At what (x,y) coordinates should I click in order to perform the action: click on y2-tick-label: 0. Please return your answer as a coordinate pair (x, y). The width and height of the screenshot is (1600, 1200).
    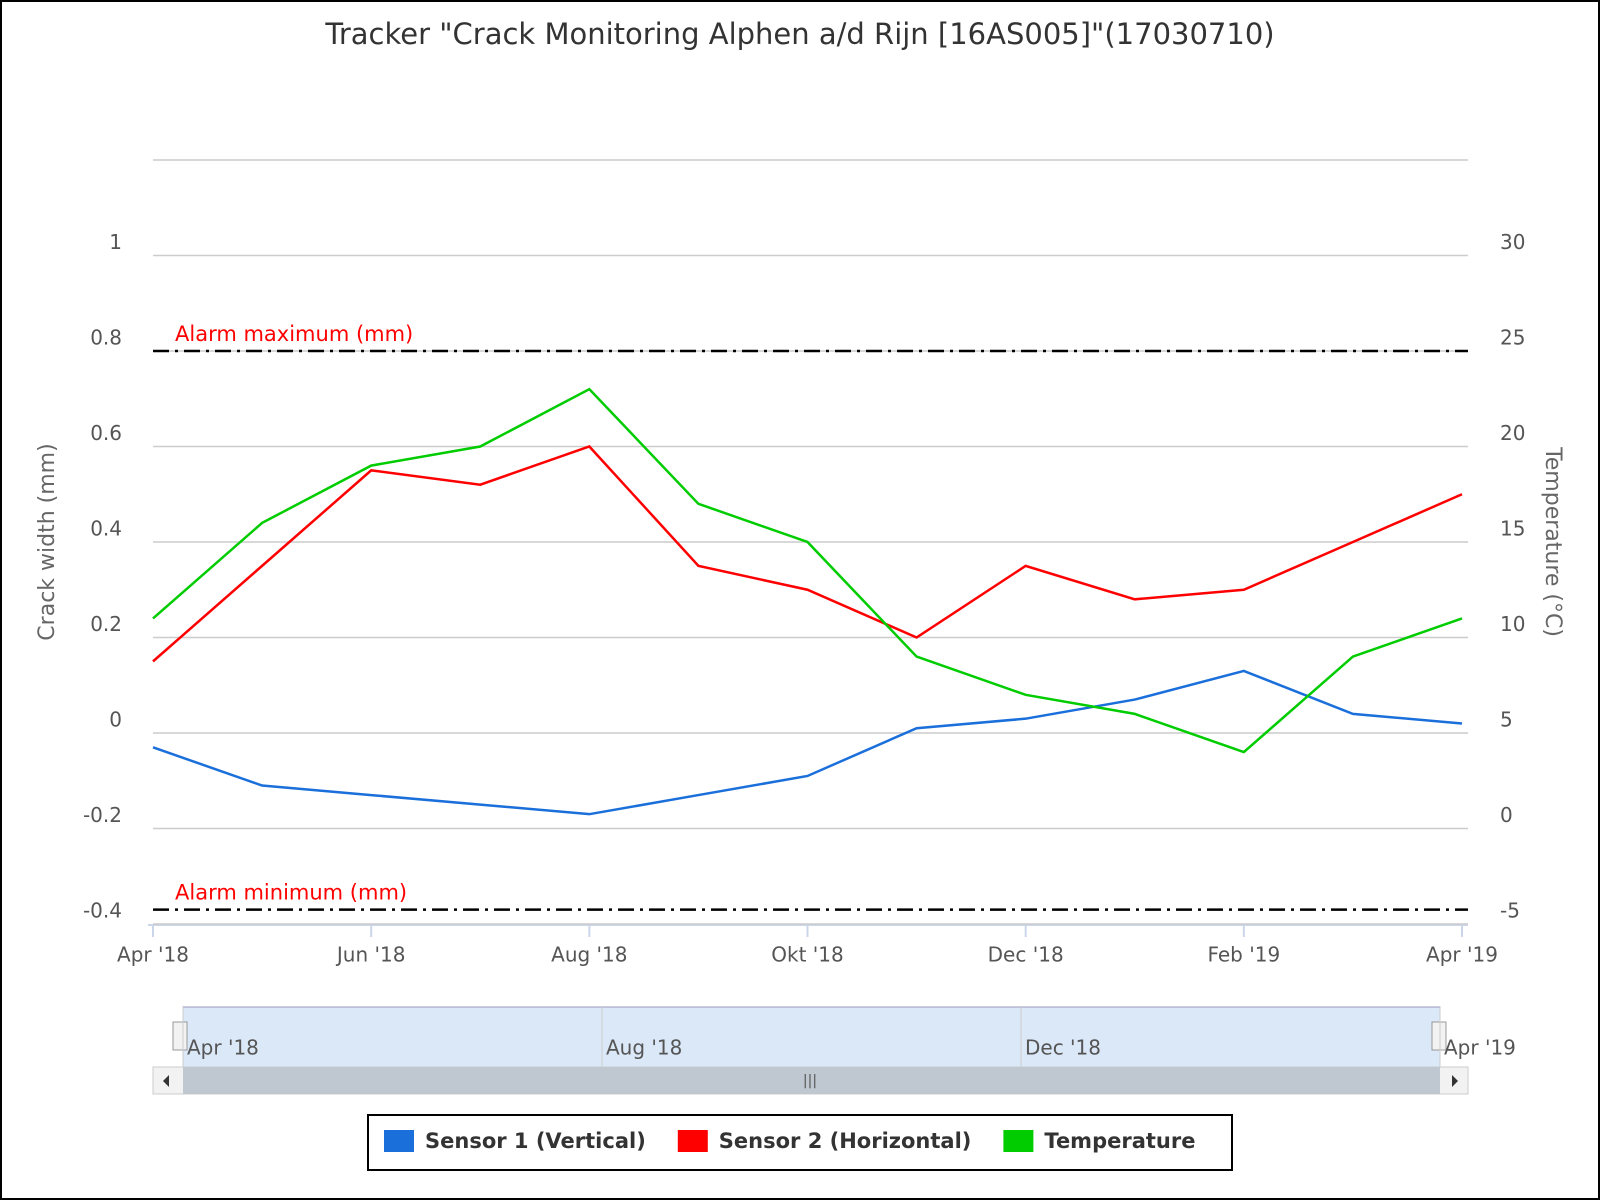
    Looking at the image, I should click on (1506, 815).